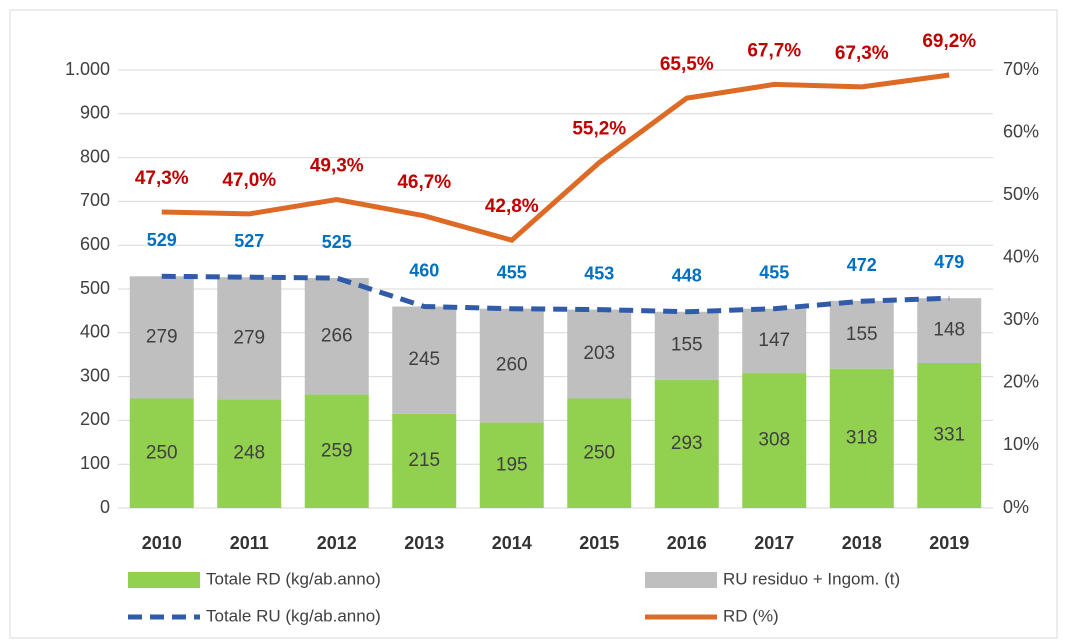  Describe the element at coordinates (687, 543) in the screenshot. I see `x-tick-label: 2016` at that location.